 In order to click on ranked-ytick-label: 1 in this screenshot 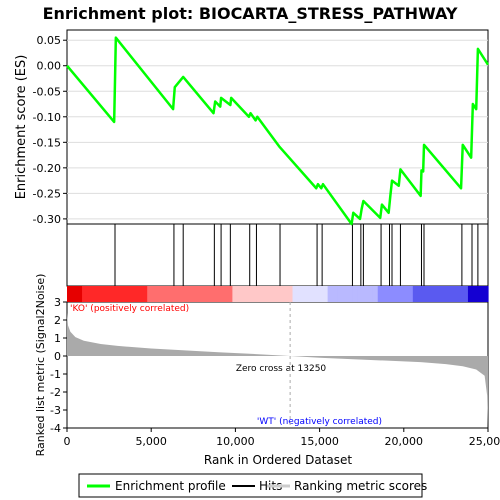, I will do `click(57, 338)`.